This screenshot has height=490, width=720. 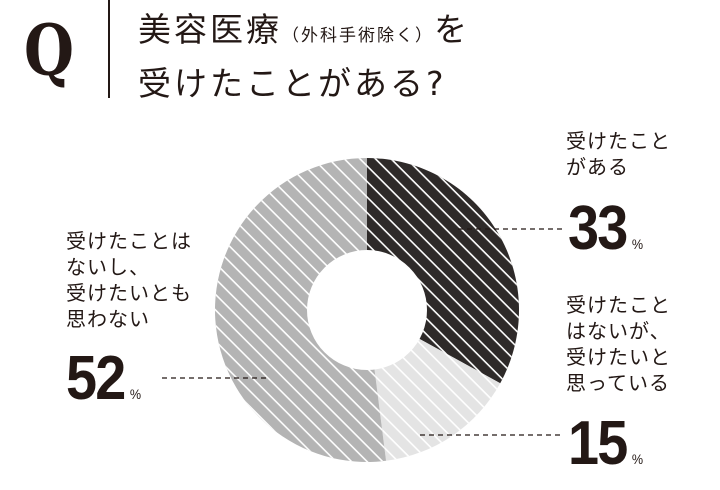 I want to click on title-main: 美容医療, so click(x=210, y=29).